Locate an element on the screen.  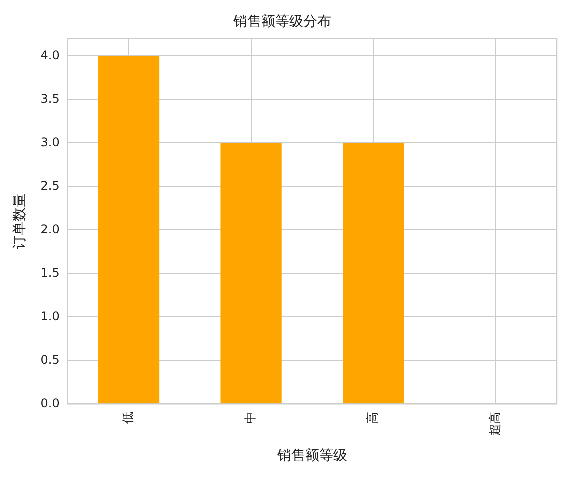
x-tick-label: 高 is located at coordinates (373, 418).